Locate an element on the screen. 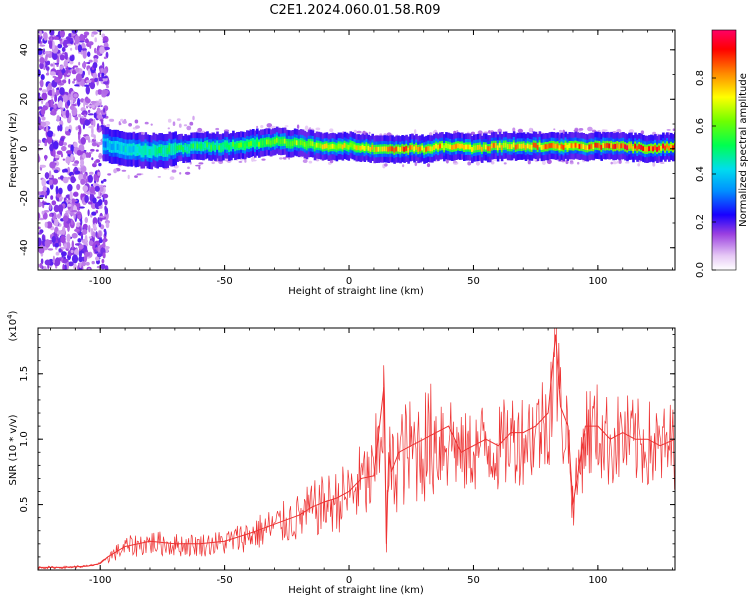  snr-scale-factor: (x104) is located at coordinates (12, 325).